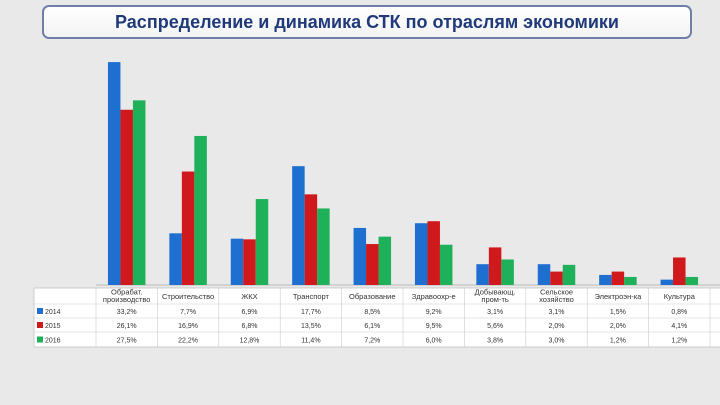  I want to click on category-label: Строительство, so click(188, 296).